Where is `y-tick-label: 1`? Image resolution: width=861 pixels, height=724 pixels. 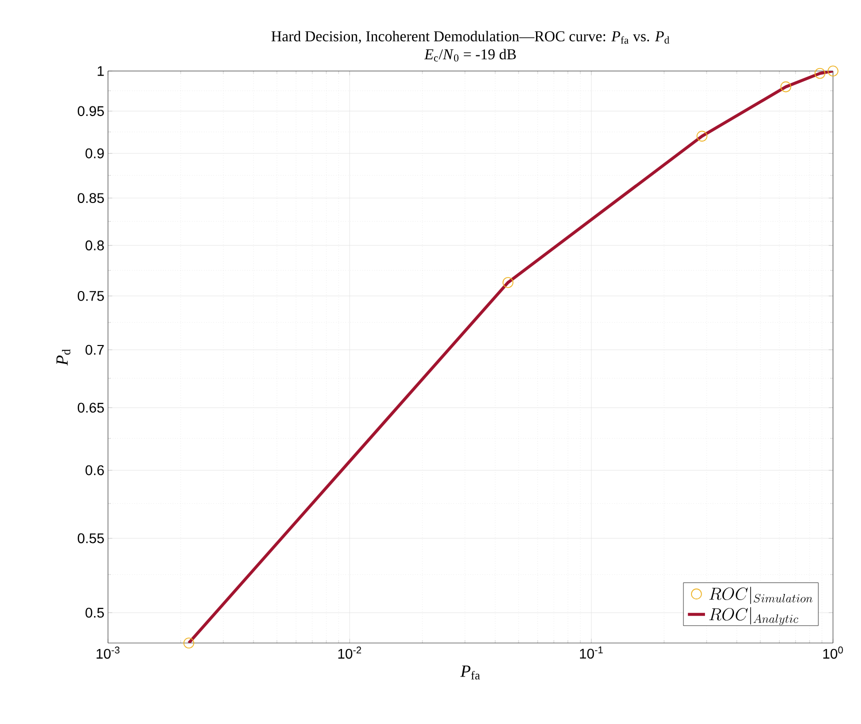
y-tick-label: 1 is located at coordinates (101, 71).